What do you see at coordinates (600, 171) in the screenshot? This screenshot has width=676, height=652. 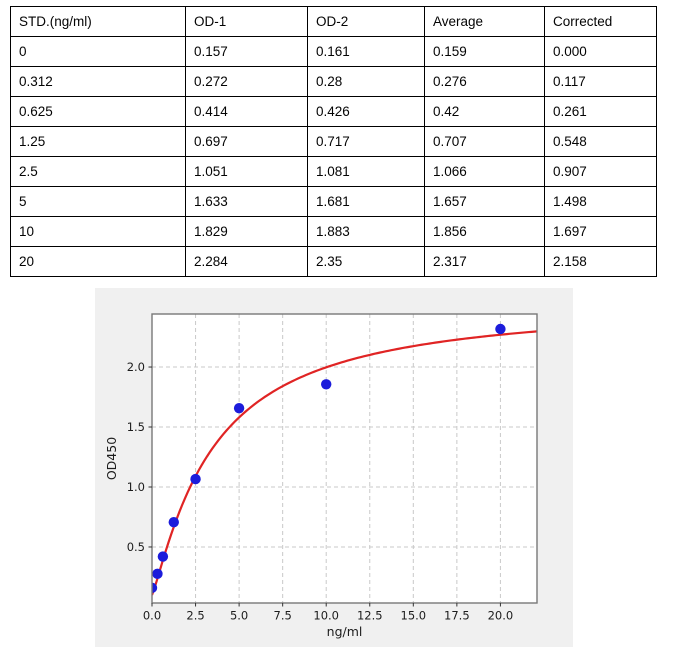 I see `table-cell: 0.907` at bounding box center [600, 171].